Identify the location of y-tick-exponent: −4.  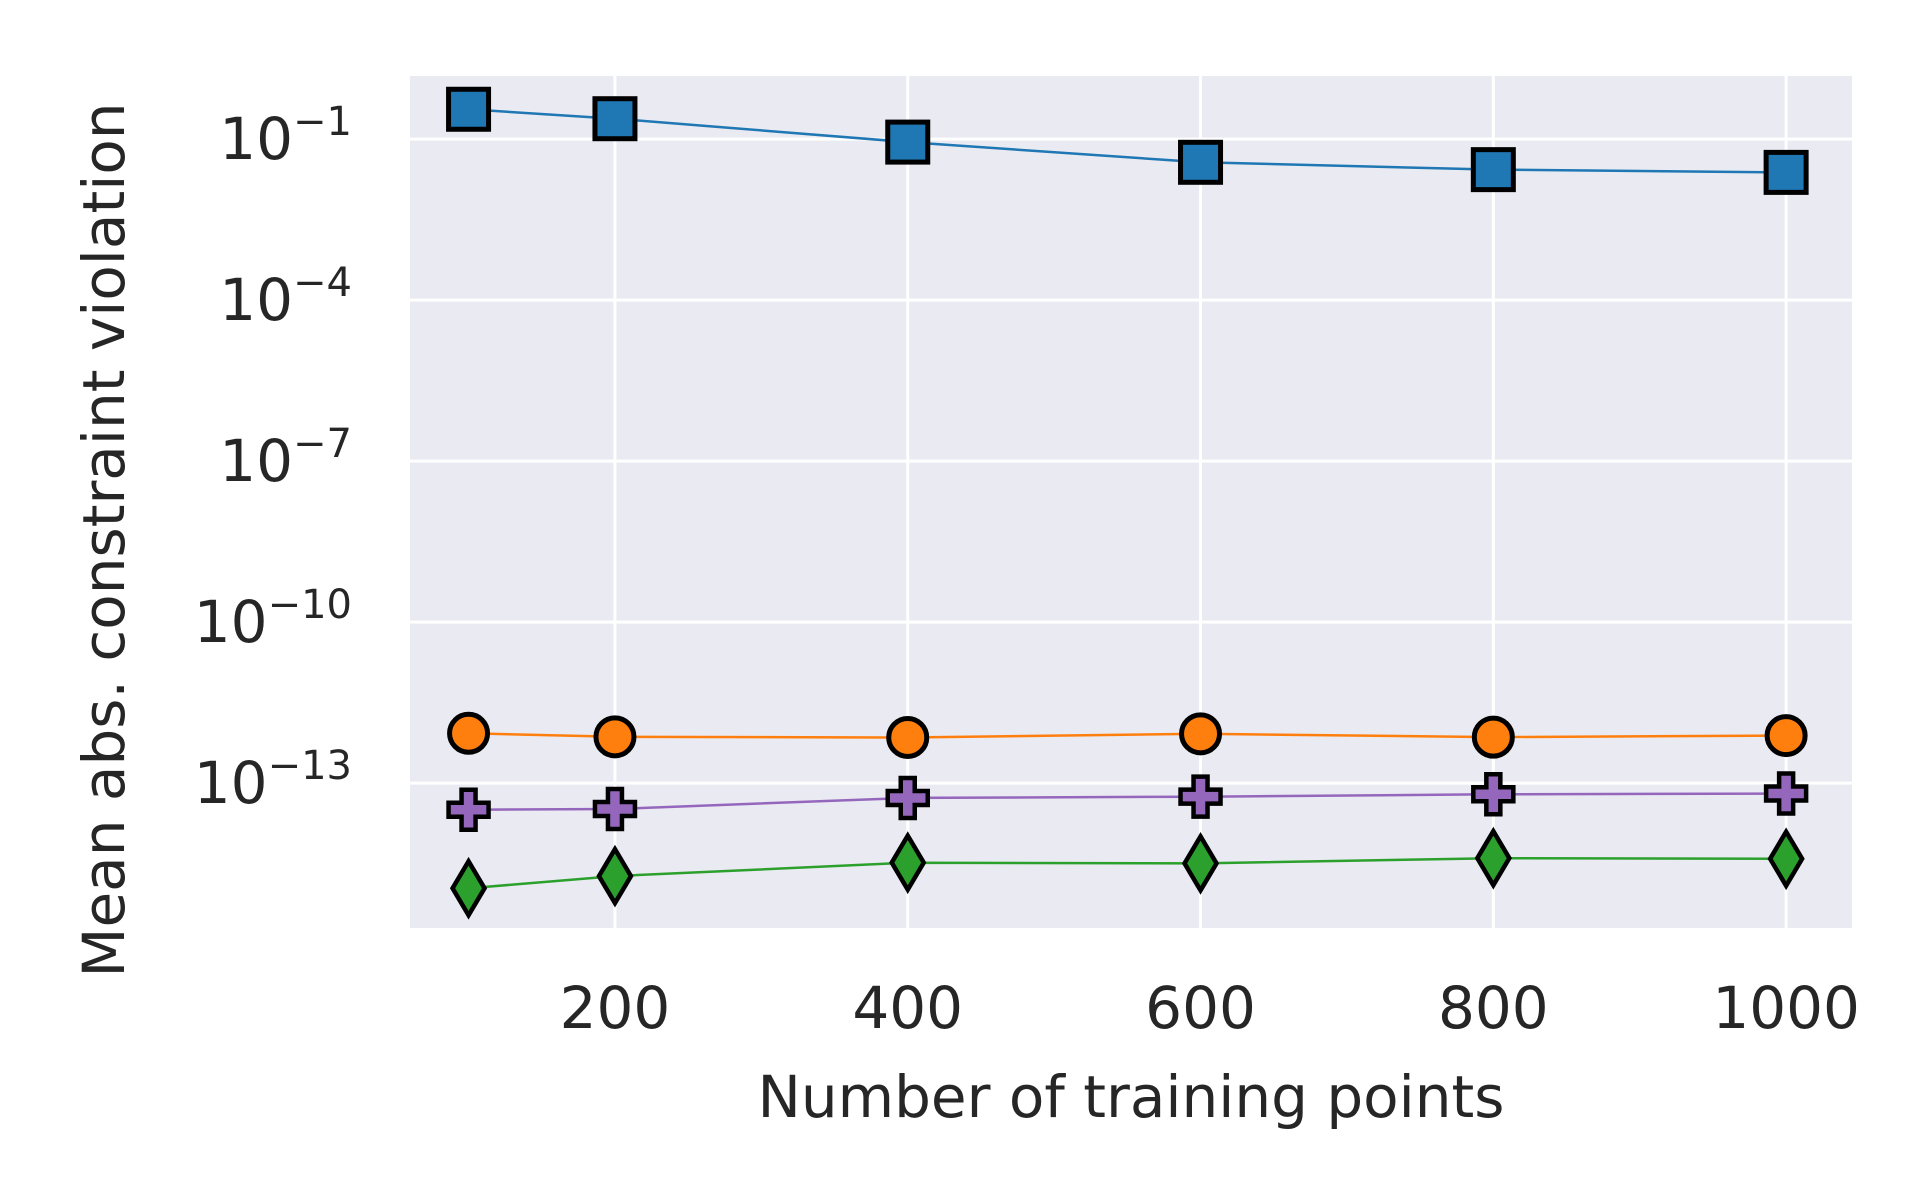
(322, 283).